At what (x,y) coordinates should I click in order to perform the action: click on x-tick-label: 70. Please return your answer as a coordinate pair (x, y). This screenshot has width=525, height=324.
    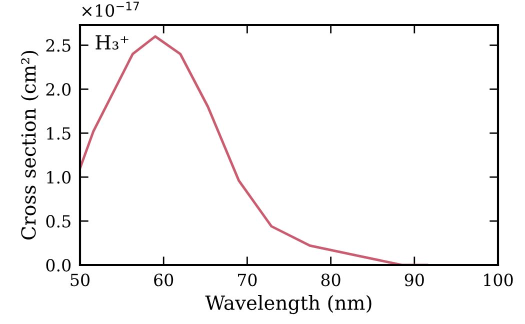
    Looking at the image, I should click on (247, 280).